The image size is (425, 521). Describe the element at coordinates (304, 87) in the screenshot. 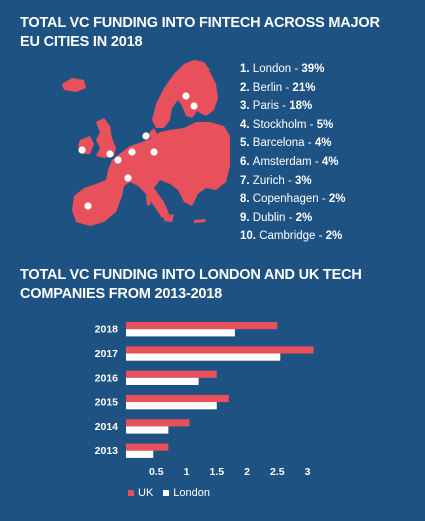

I see `city-share: 21%` at that location.